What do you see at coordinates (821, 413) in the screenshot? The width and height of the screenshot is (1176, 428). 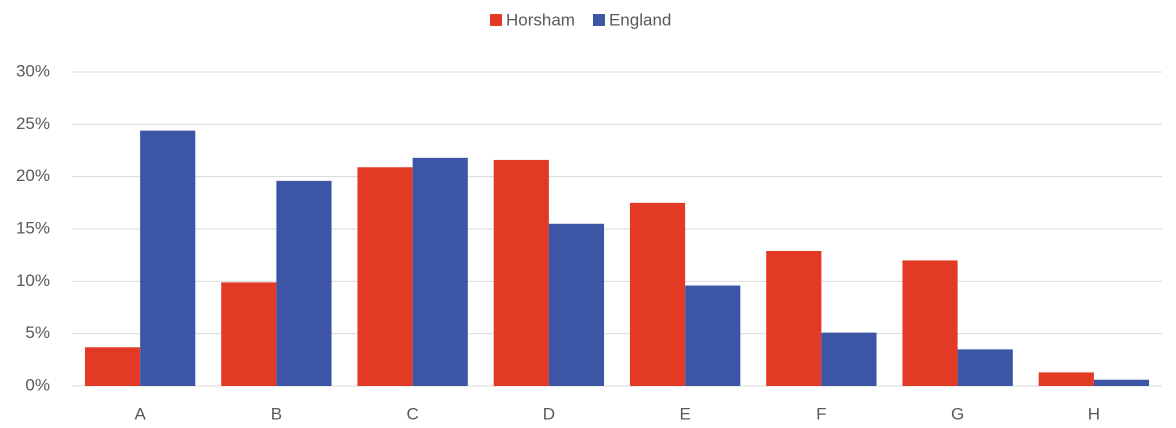 I see `x-tick-label: F` at bounding box center [821, 413].